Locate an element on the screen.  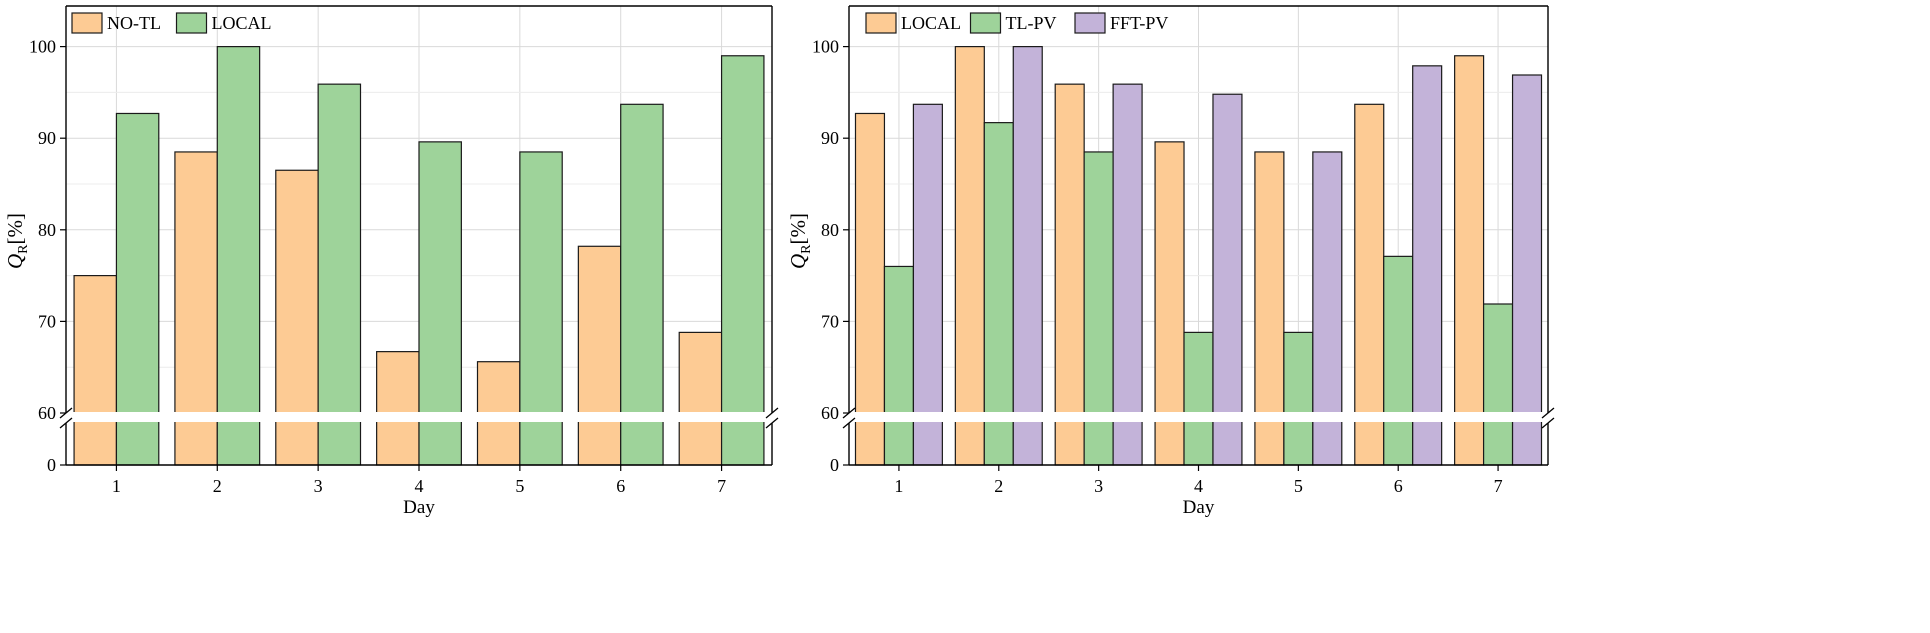
legend-label-tl-pv: TL-PV is located at coordinates (1031, 23).